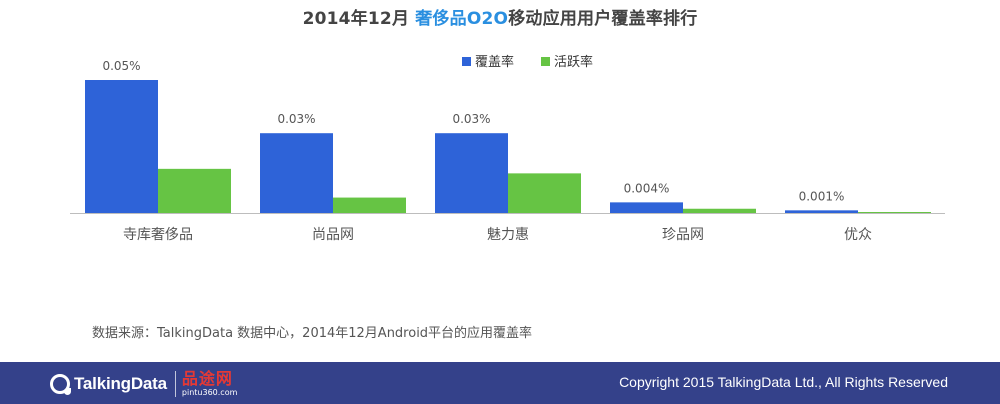 The width and height of the screenshot is (1000, 404). Describe the element at coordinates (494, 62) in the screenshot. I see `legend-label-1: 覆盖率` at that location.